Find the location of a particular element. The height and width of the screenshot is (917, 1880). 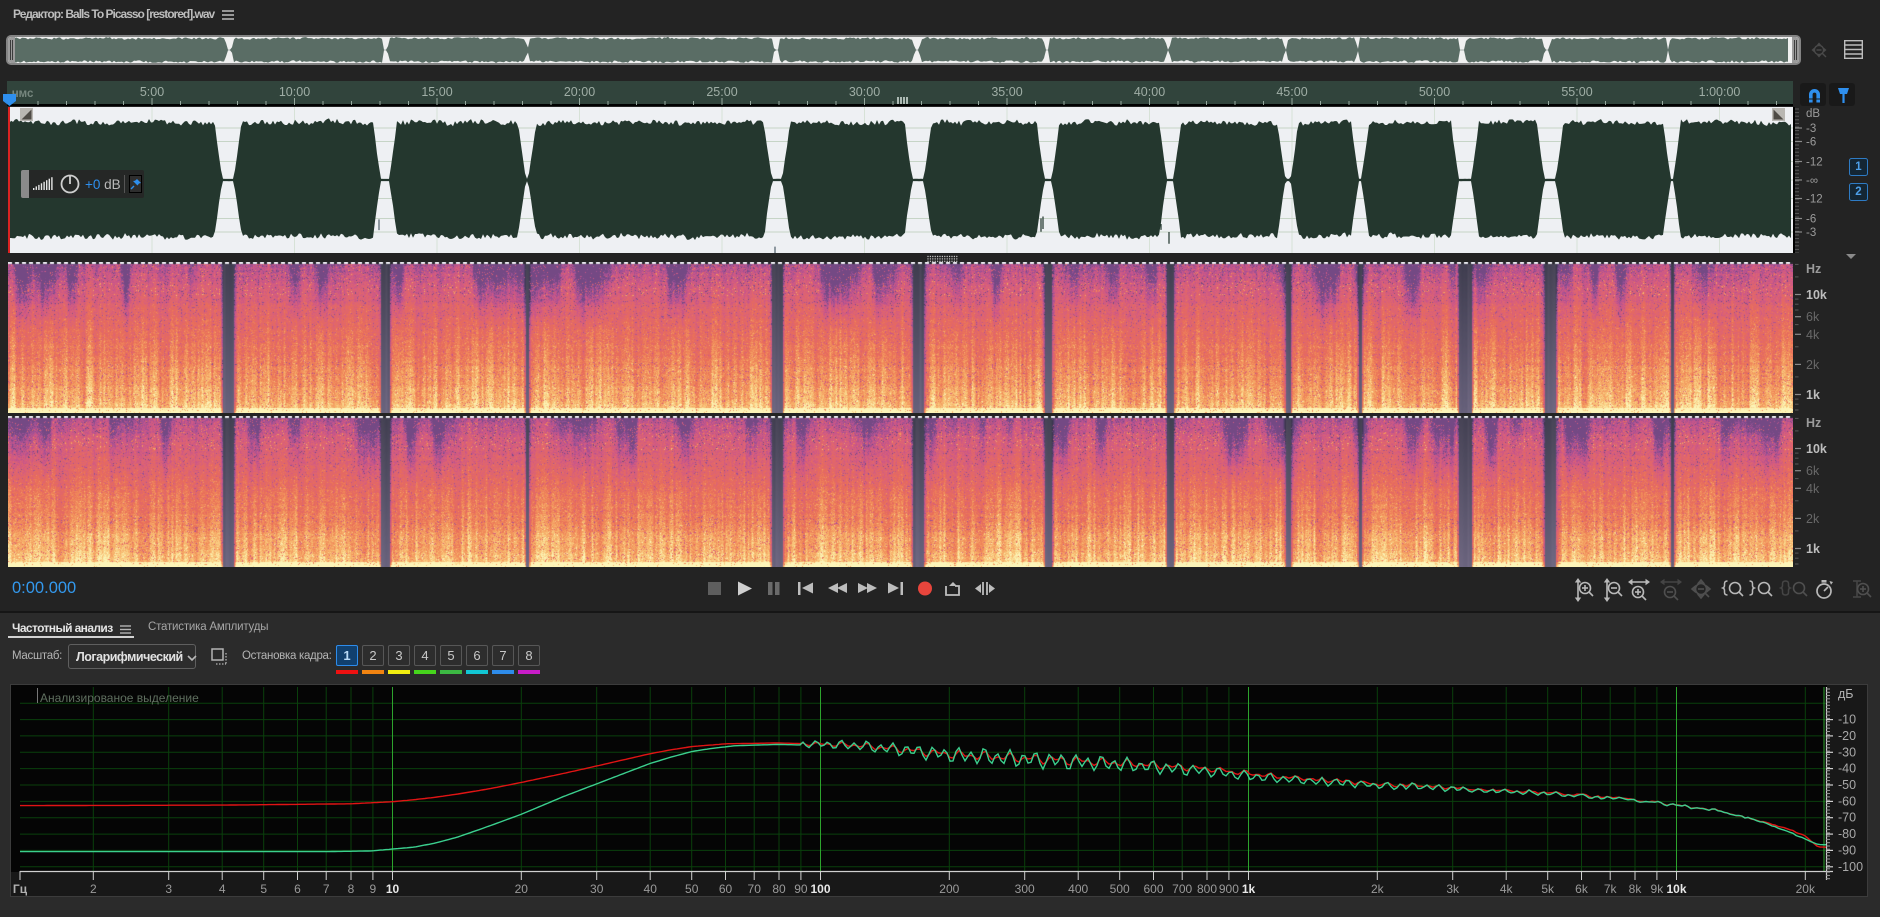

svg-text: 500 is located at coordinates (1120, 889).